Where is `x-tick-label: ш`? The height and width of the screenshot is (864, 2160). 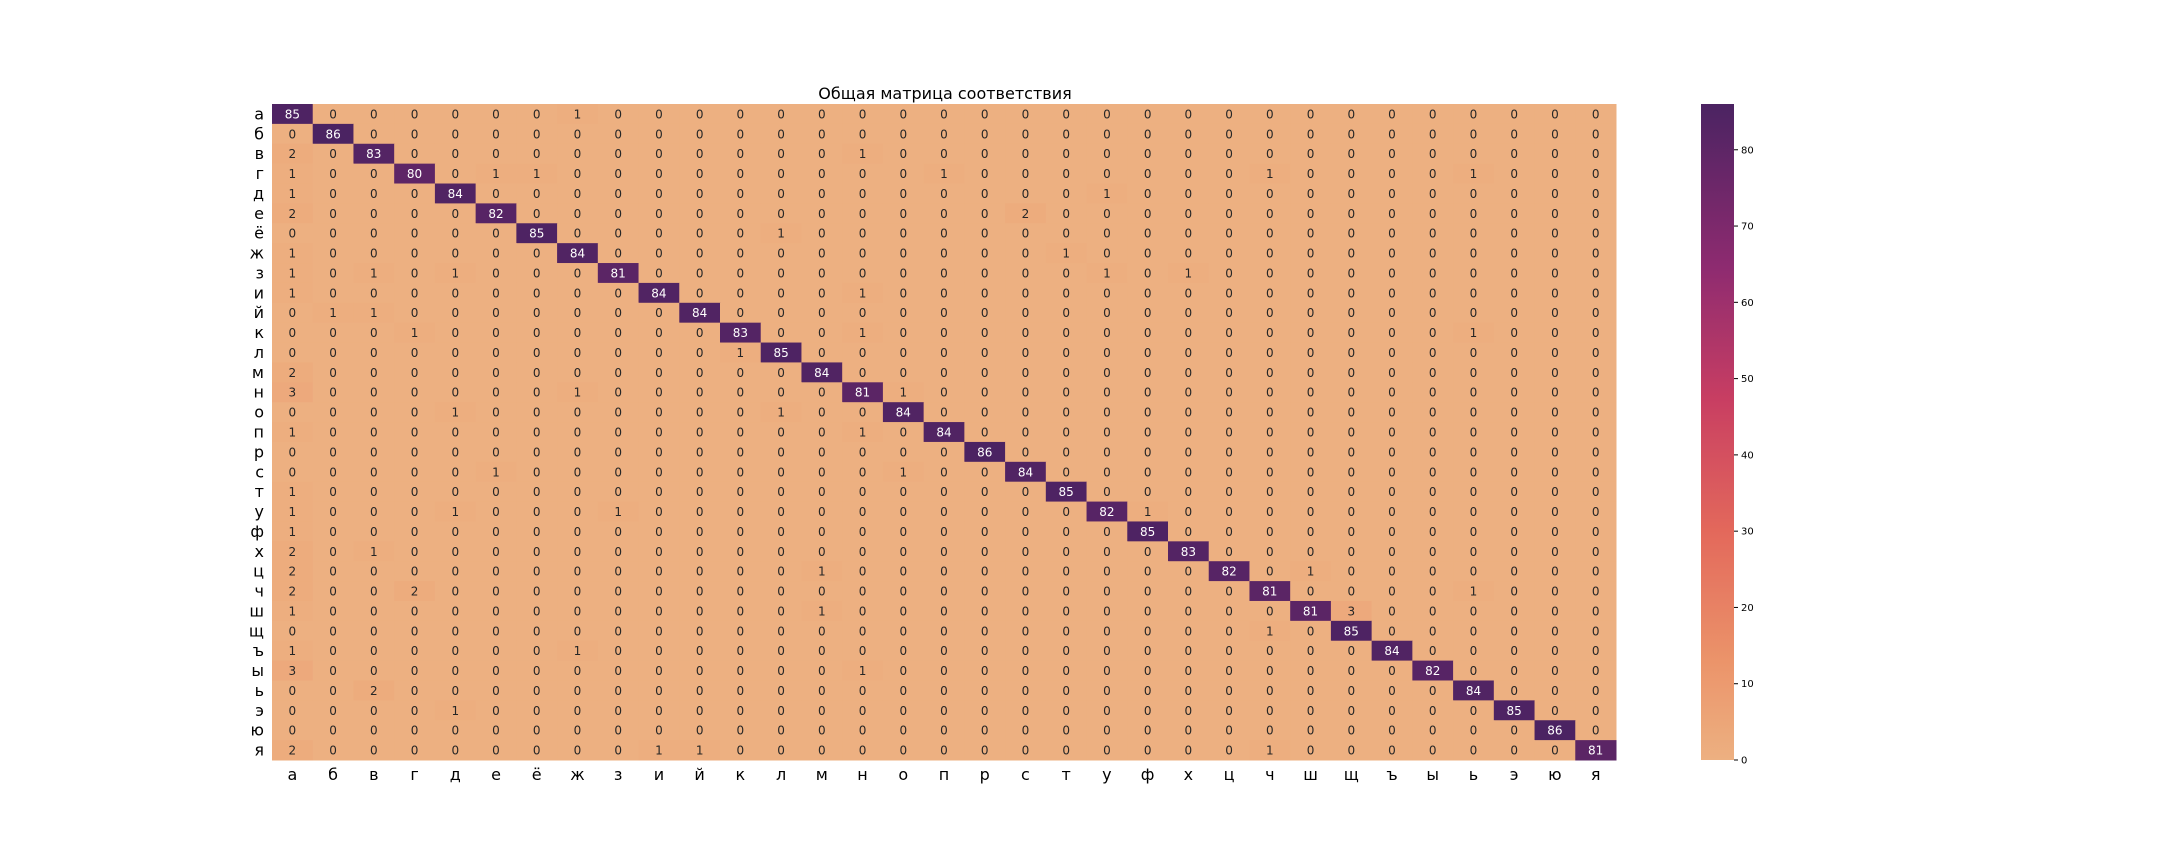 x-tick-label: ш is located at coordinates (1310, 774).